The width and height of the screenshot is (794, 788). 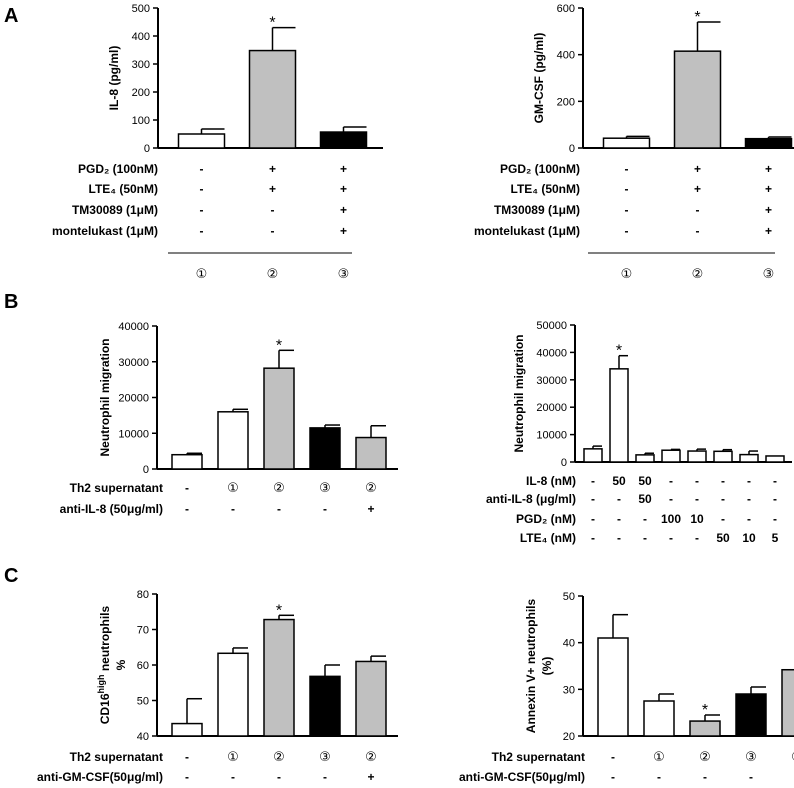 I want to click on b2-cell-0-5: -, so click(x=723, y=481).